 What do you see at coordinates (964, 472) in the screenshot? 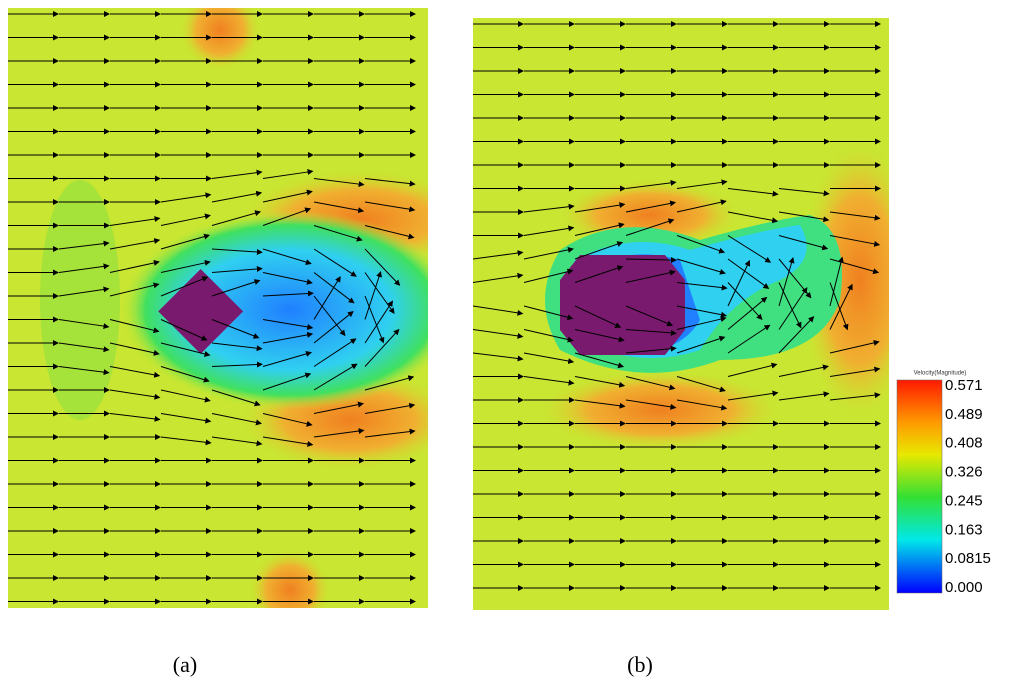
I see `colorbar-label: 0.326` at bounding box center [964, 472].